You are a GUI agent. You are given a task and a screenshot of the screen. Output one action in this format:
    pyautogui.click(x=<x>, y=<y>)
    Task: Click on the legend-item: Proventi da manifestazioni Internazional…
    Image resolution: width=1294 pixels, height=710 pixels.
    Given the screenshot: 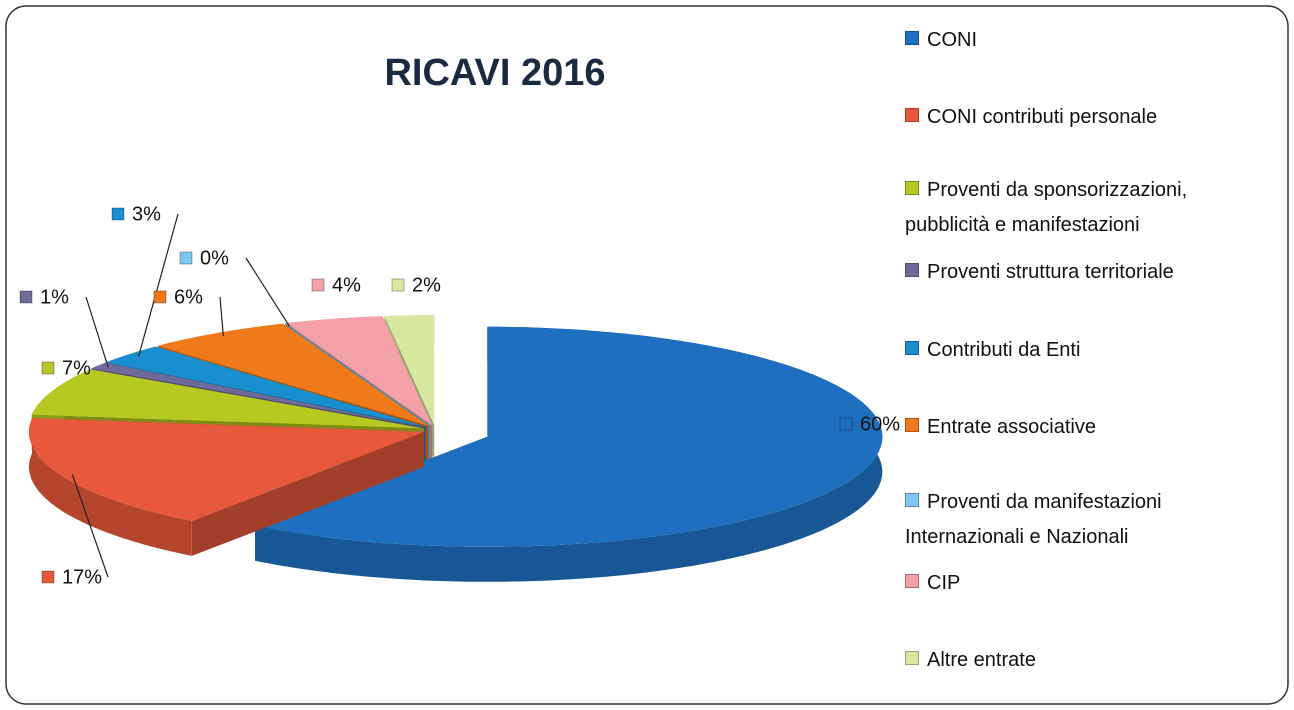 What is the action you would take?
    pyautogui.click(x=1090, y=520)
    